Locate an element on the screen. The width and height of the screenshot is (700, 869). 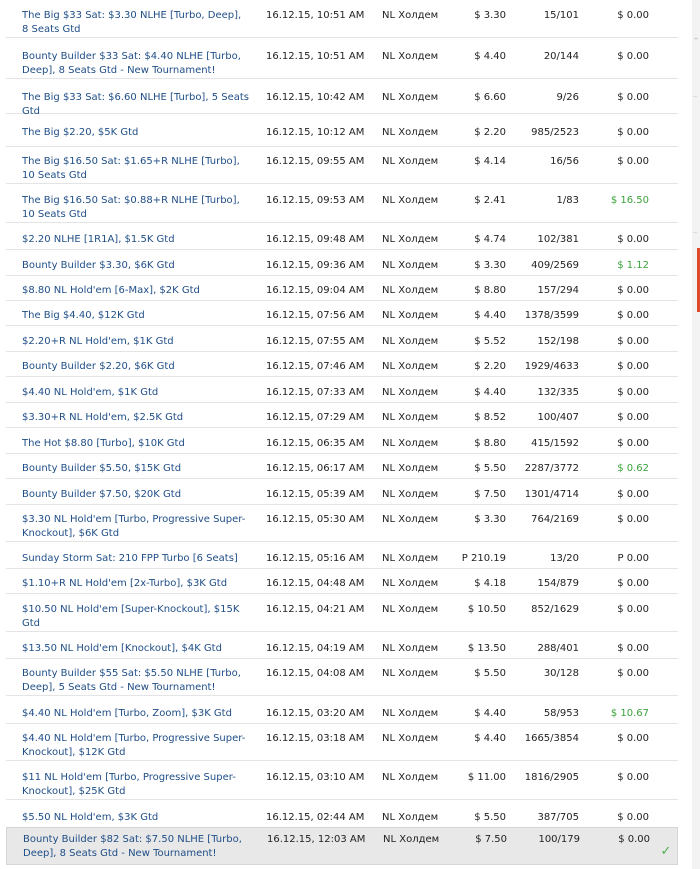
chevron-up-icon: ⌃ is located at coordinates (696, 42).